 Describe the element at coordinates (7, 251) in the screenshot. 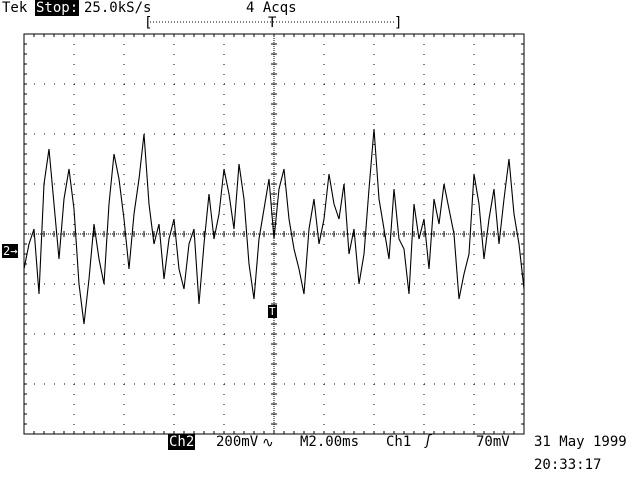

I see `channel-marker-label: 2` at that location.